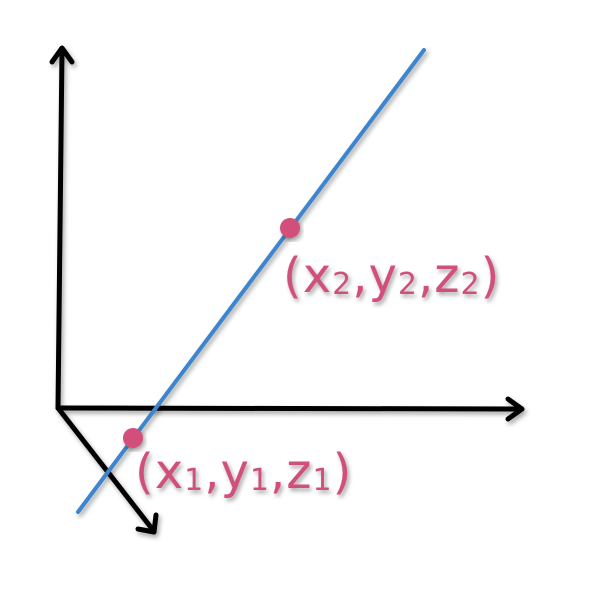 This screenshot has height=600, width=600. What do you see at coordinates (105, 469) in the screenshot?
I see `z-axis` at bounding box center [105, 469].